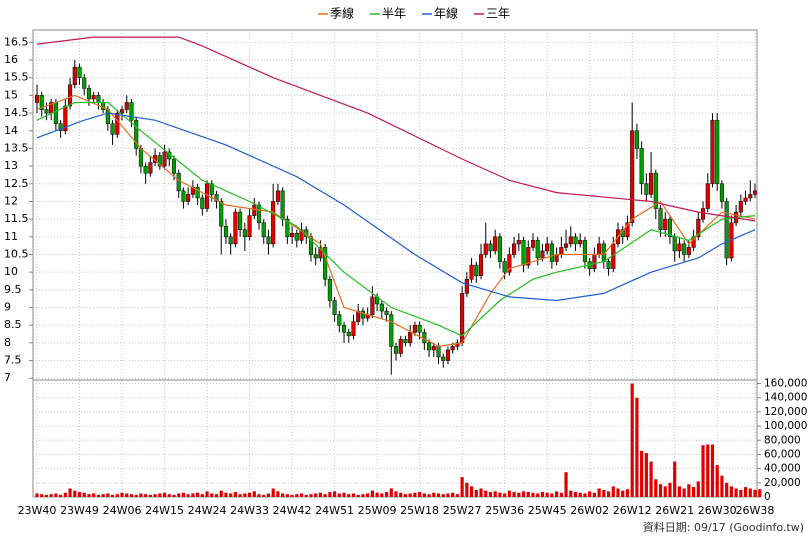 This screenshot has height=540, width=808. What do you see at coordinates (13, 324) in the screenshot?
I see `y-tick-label: 8.5` at bounding box center [13, 324].